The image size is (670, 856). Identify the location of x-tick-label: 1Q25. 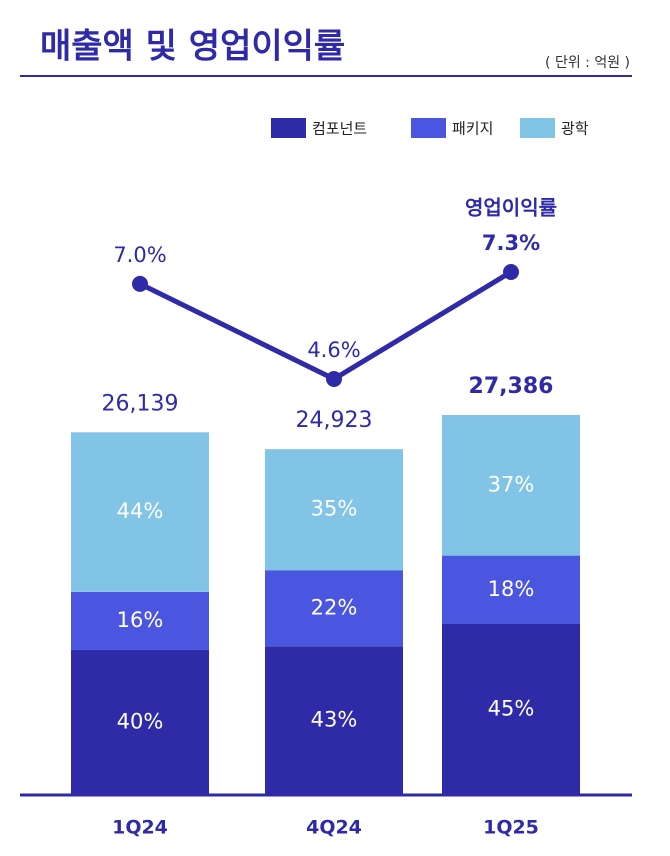
(511, 828).